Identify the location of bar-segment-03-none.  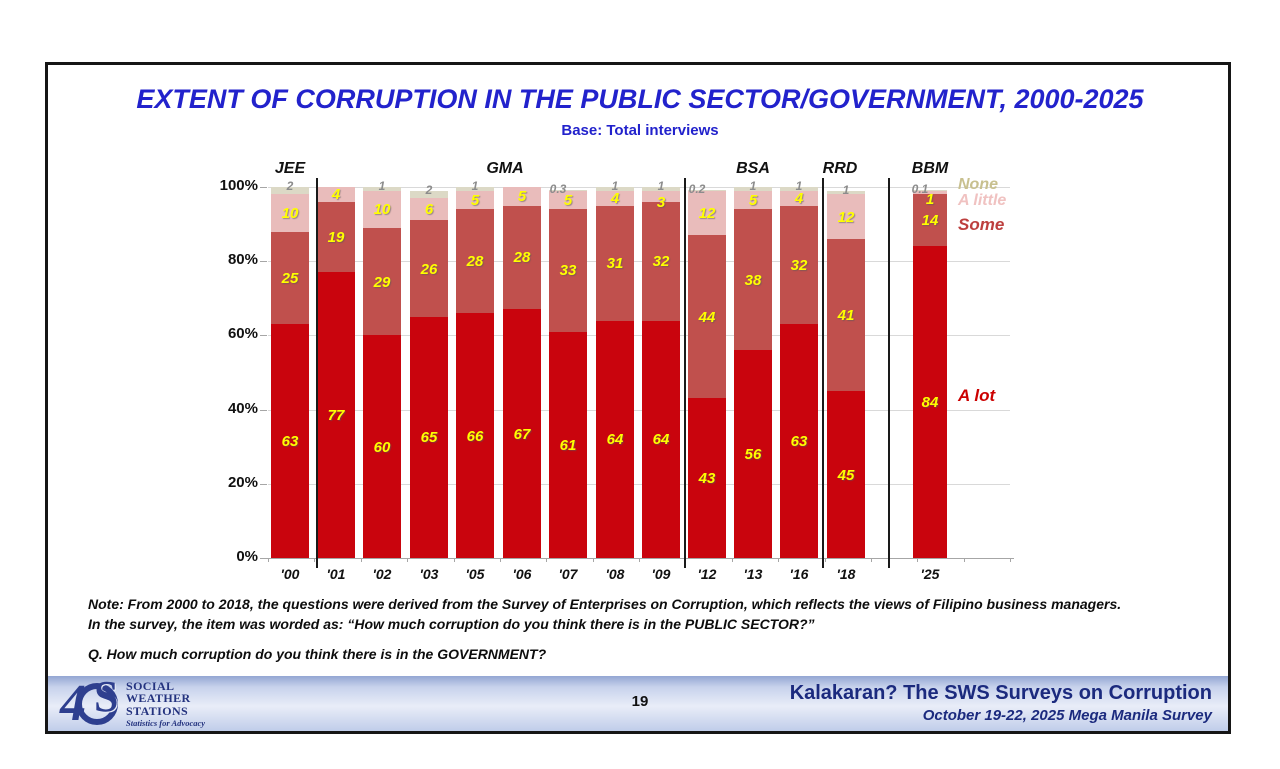
(429, 194).